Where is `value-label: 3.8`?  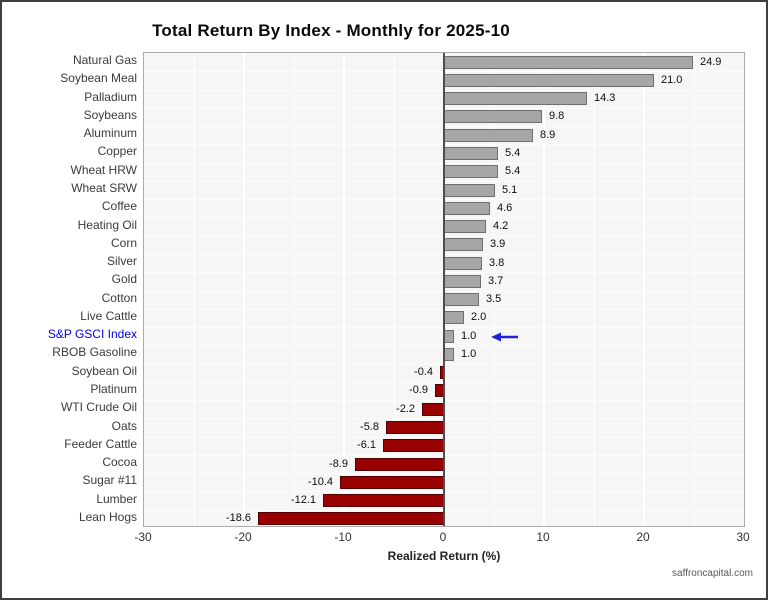
value-label: 3.8 is located at coordinates (497, 262).